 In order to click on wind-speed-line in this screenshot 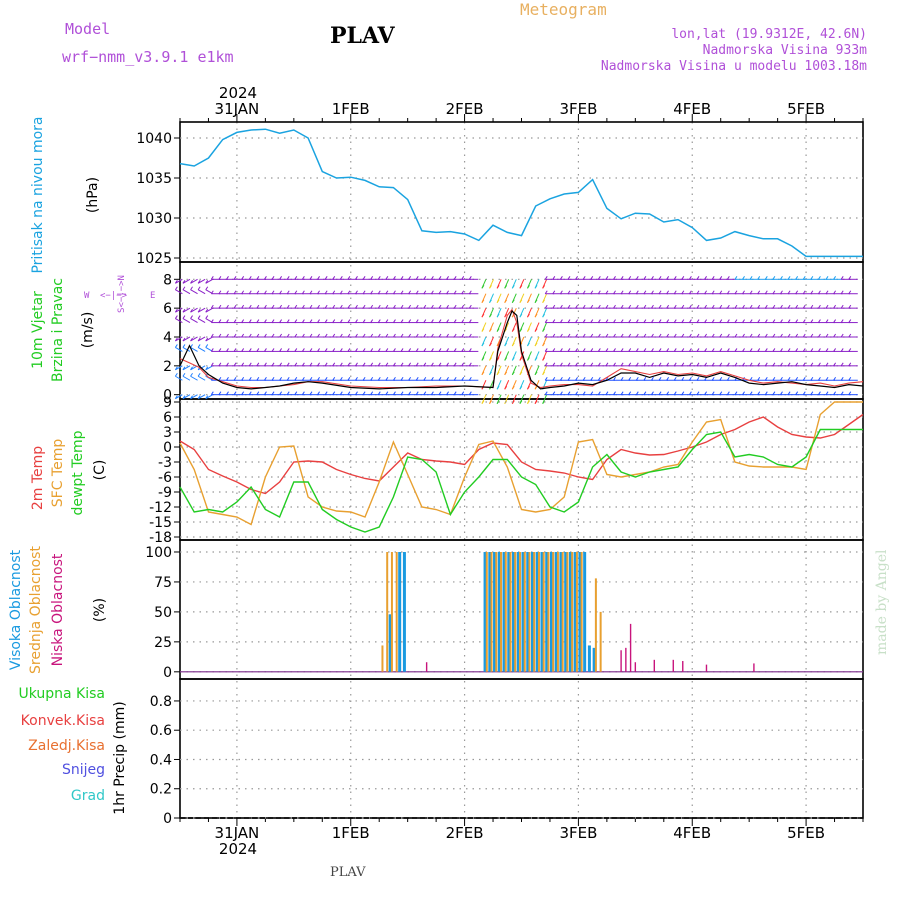, I will do `click(521, 349)`.